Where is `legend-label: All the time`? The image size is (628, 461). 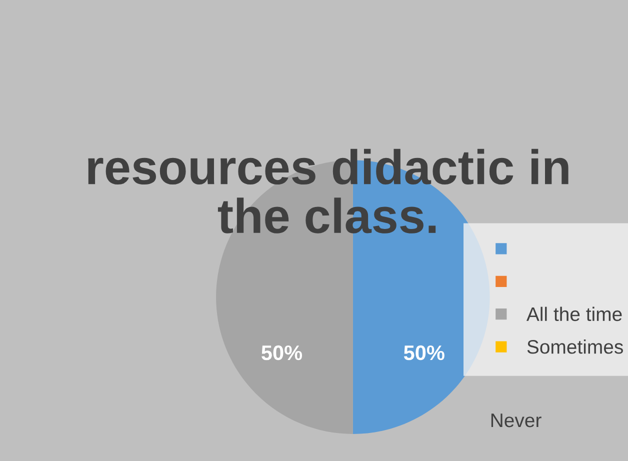
legend-label: All the time is located at coordinates (574, 314).